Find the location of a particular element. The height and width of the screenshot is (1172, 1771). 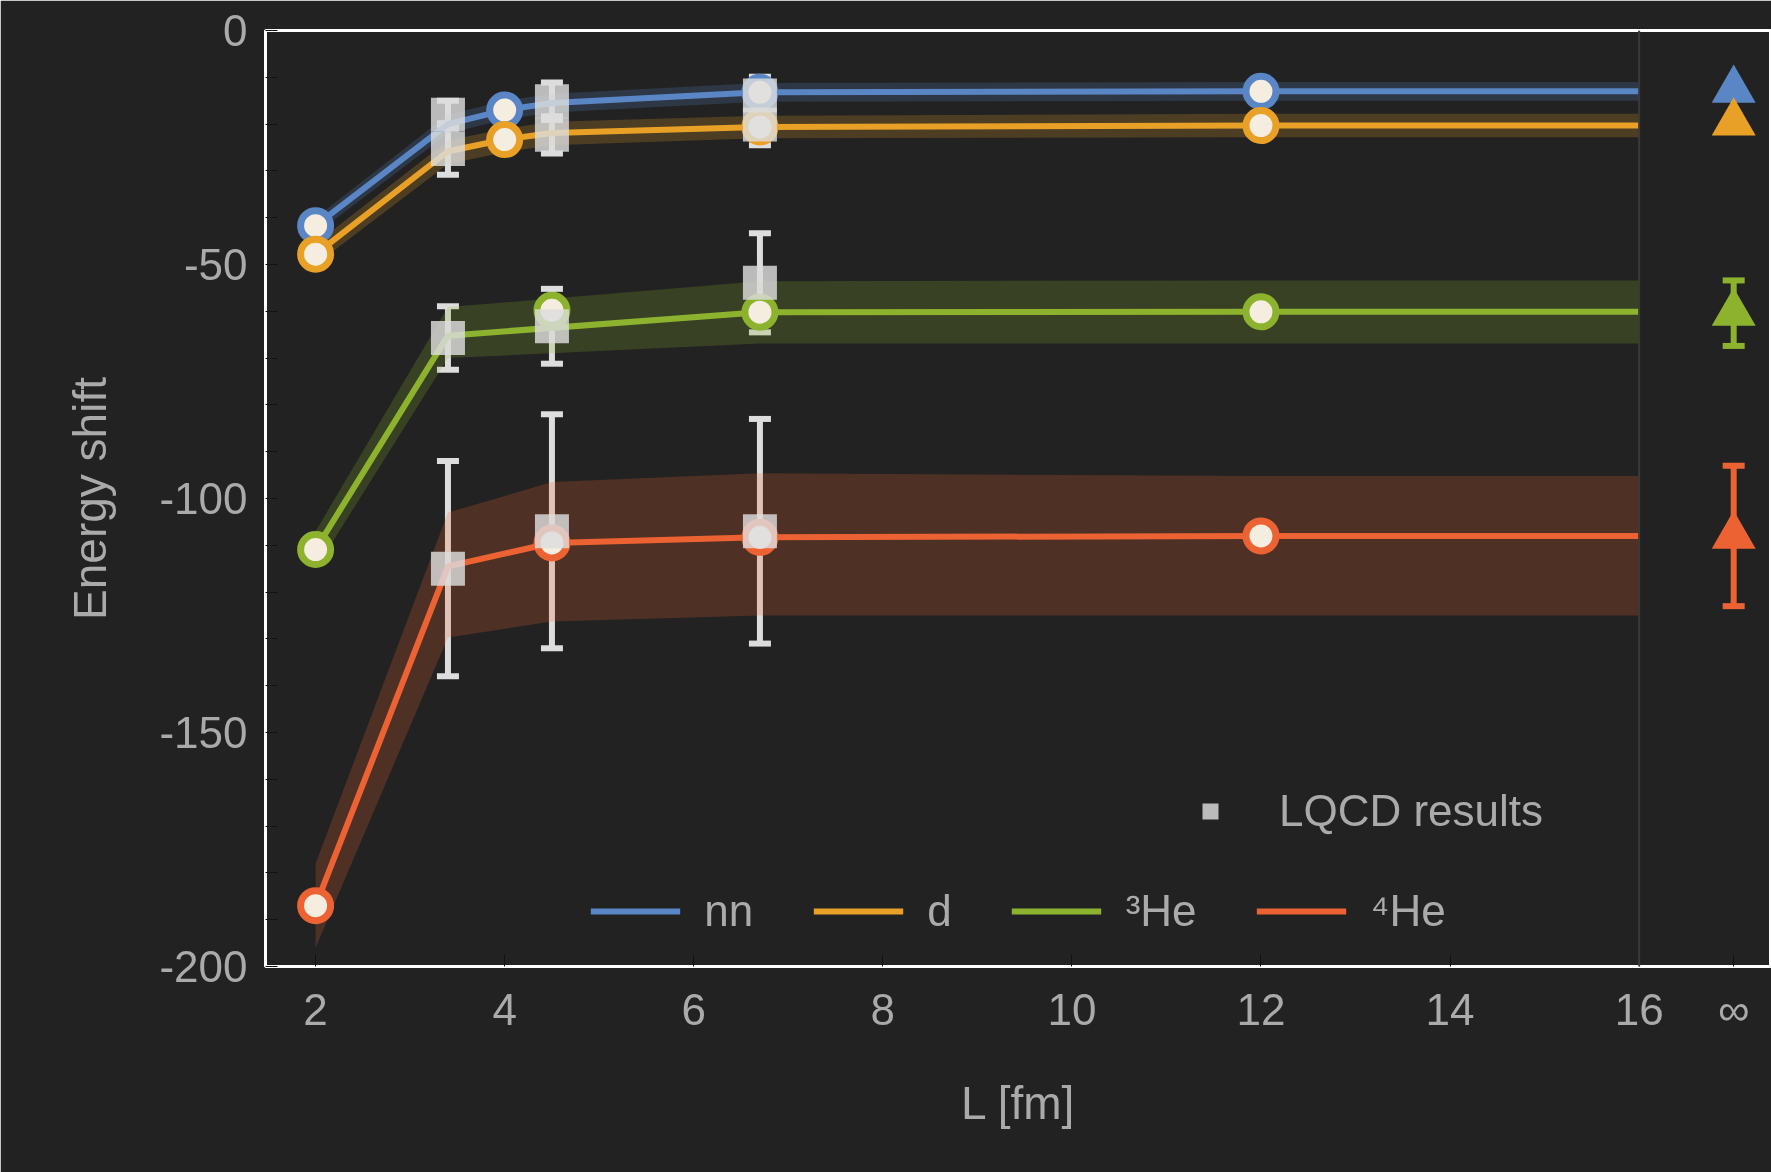

legend-label: LQCD results is located at coordinates (1411, 811).